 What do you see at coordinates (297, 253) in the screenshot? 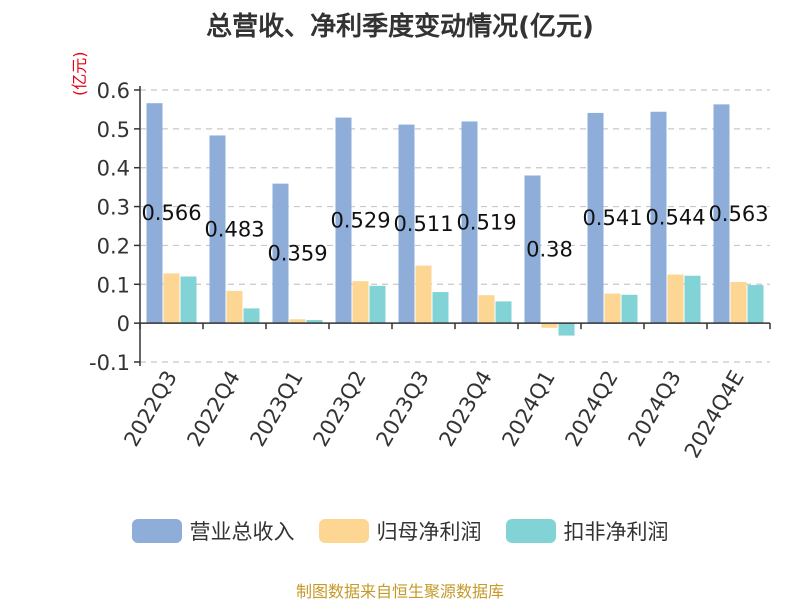
I see `data-label: 0.359` at bounding box center [297, 253].